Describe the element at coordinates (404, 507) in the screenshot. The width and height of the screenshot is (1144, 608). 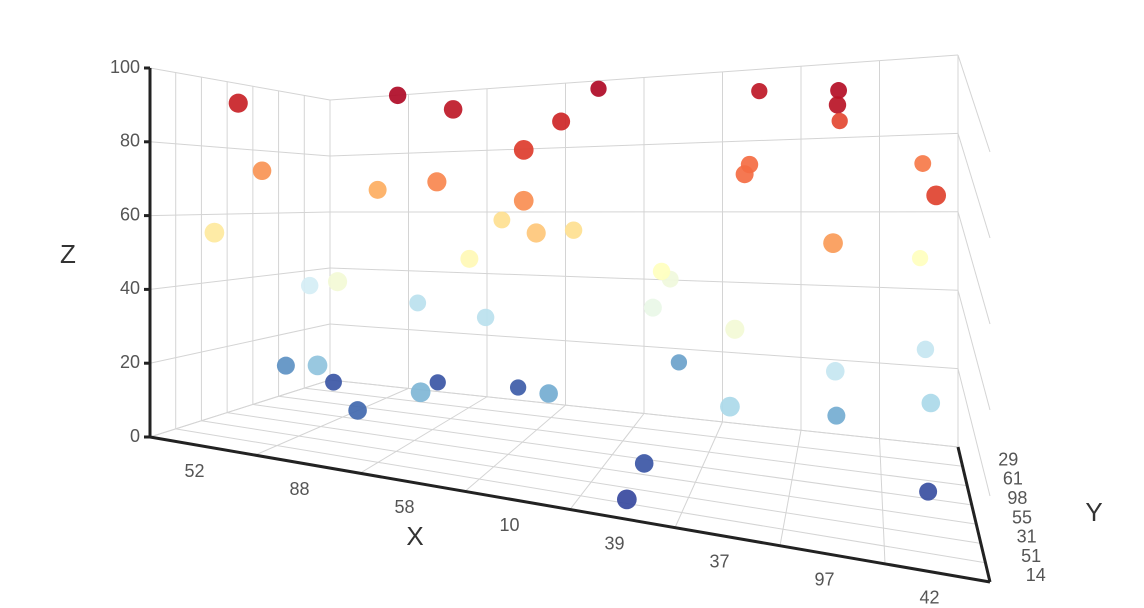
I see `x-tick-label: 58` at that location.